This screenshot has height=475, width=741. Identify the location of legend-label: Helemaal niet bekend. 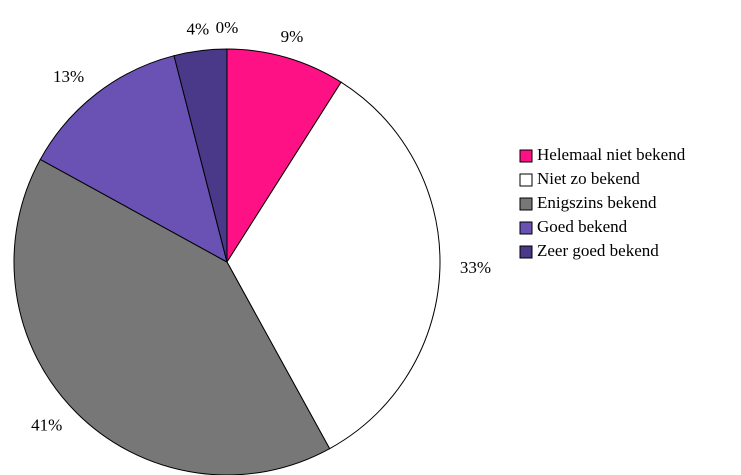
(611, 154).